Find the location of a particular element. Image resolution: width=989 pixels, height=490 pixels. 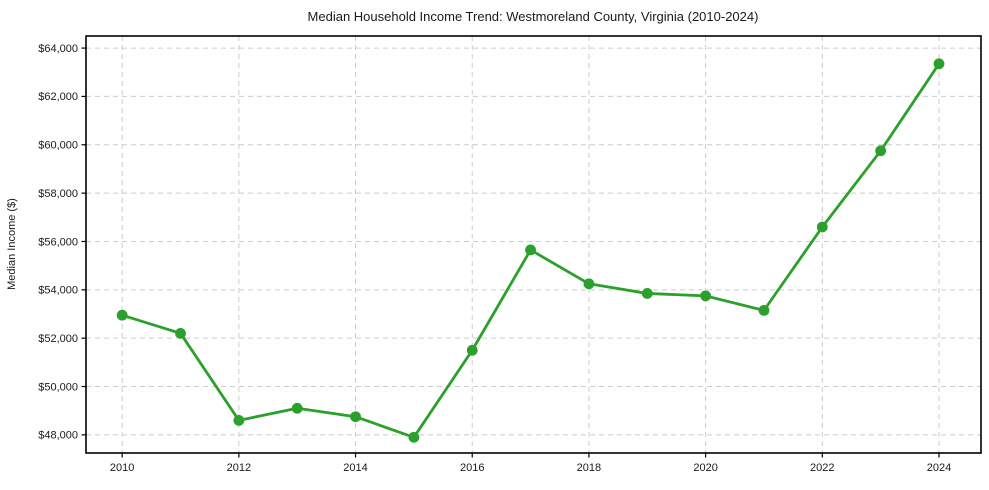

x-tick-label: 2024 is located at coordinates (939, 468).